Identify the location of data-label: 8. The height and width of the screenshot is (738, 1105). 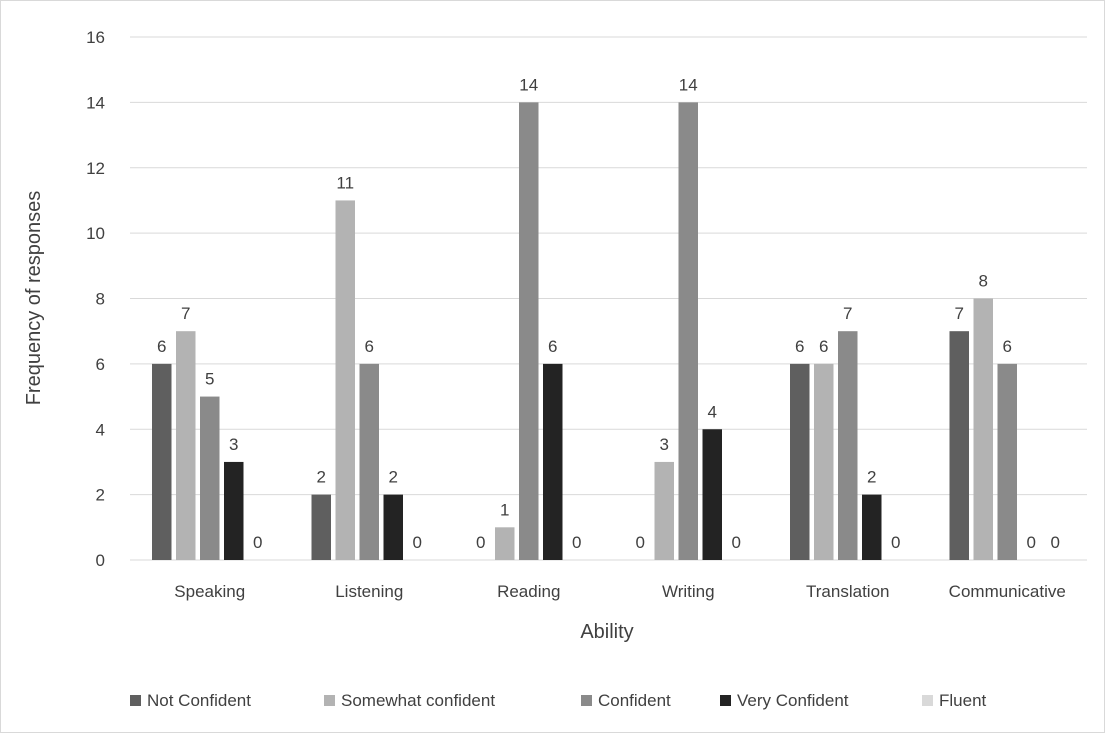
(983, 281).